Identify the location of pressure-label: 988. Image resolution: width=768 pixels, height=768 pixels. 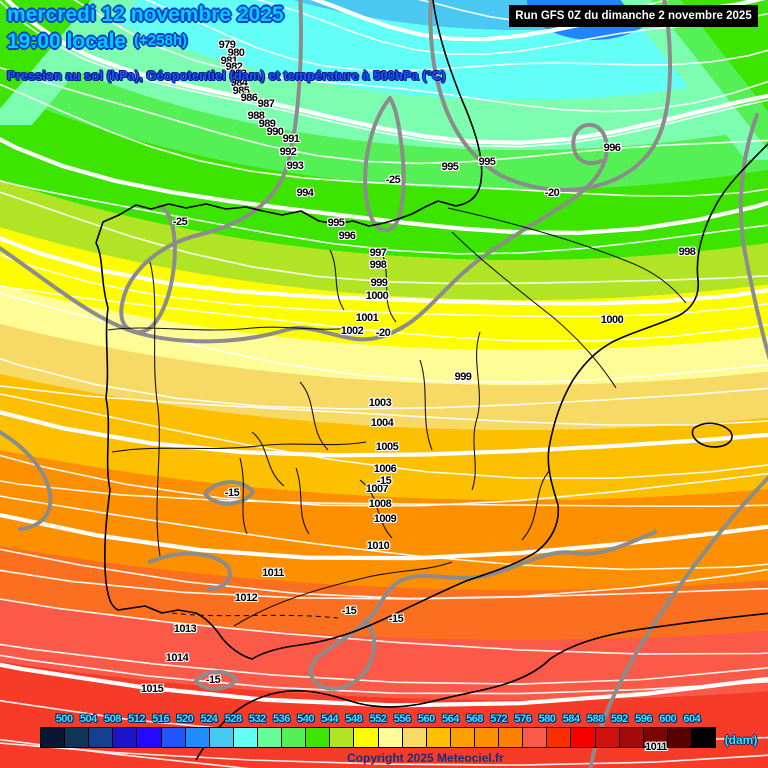
(256, 116).